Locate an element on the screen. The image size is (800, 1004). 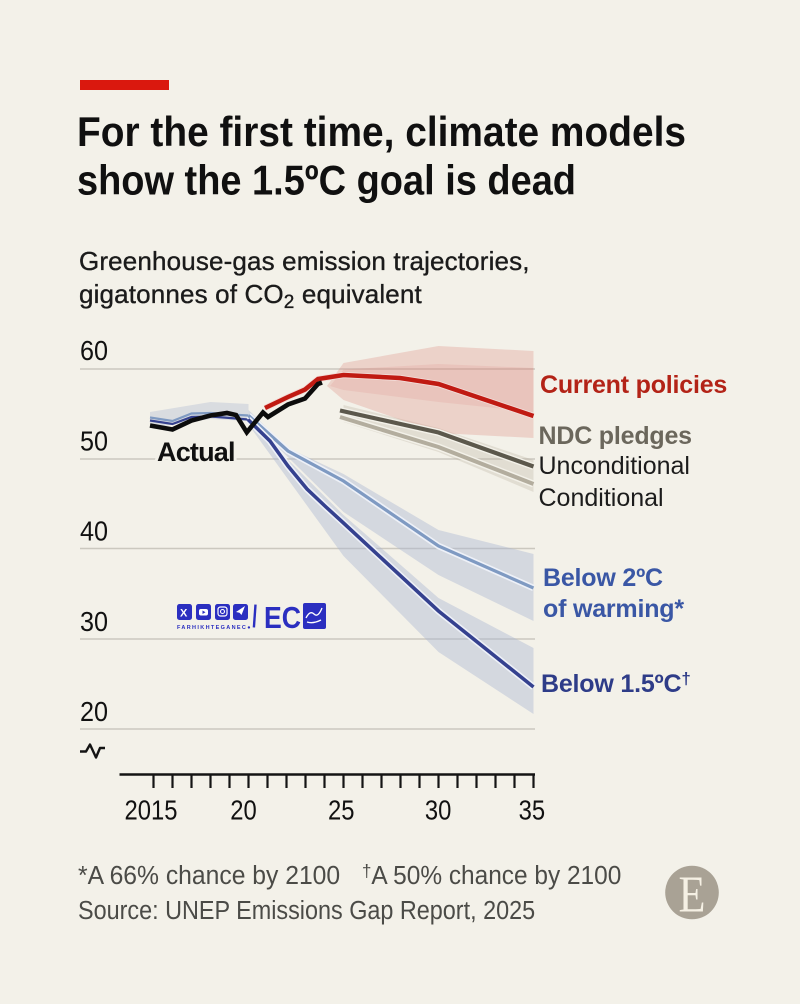
svg-text: Actual is located at coordinates (196, 452).